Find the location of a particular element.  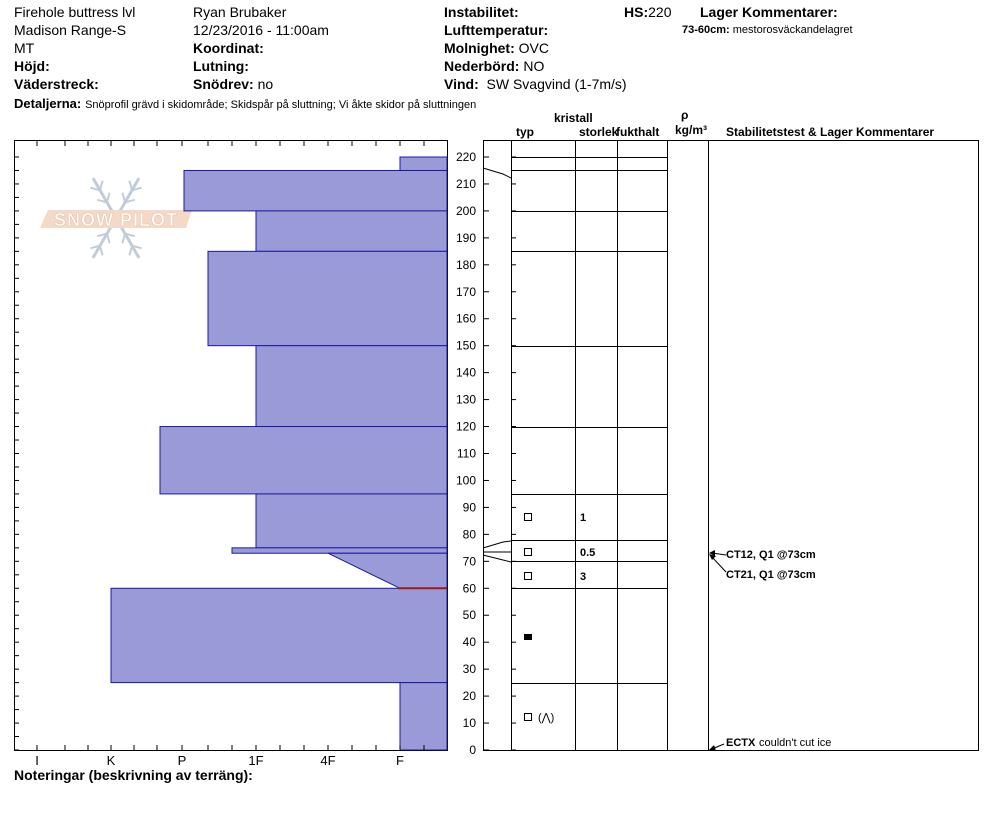

lager-note: 73-60cm: mestorosväckandelagret is located at coordinates (767, 30).